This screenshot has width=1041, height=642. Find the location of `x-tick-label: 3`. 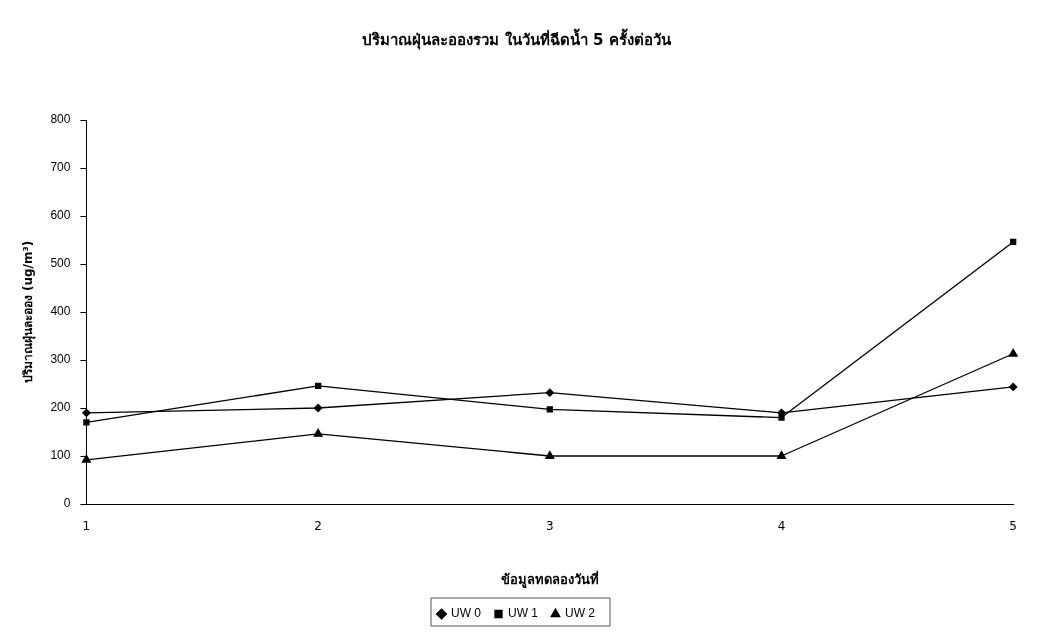

x-tick-label: 3 is located at coordinates (549, 526).